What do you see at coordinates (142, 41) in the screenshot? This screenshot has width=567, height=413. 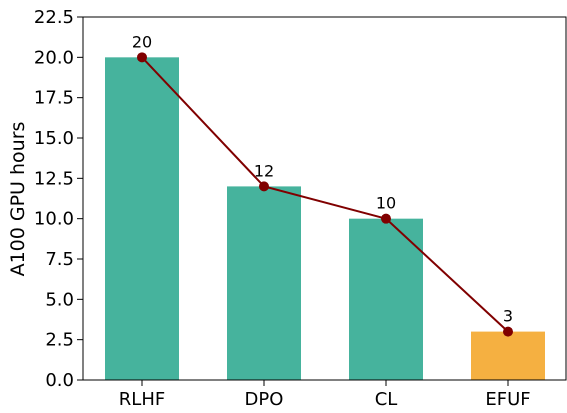 I see `data-label-rlhf: 20` at bounding box center [142, 41].